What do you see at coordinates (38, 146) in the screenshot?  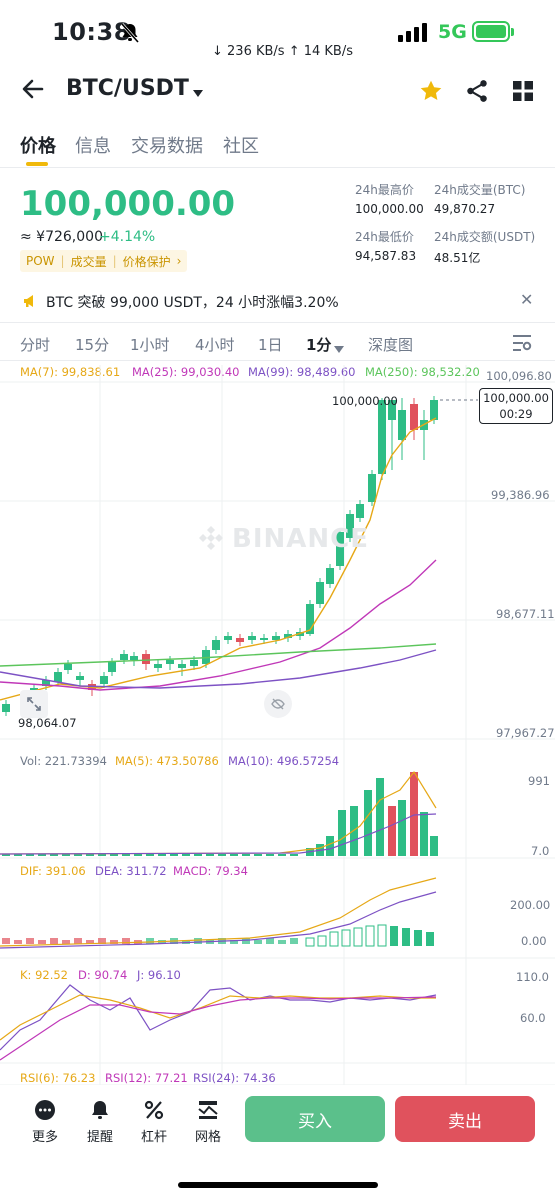 I see `tab-price: 价格` at bounding box center [38, 146].